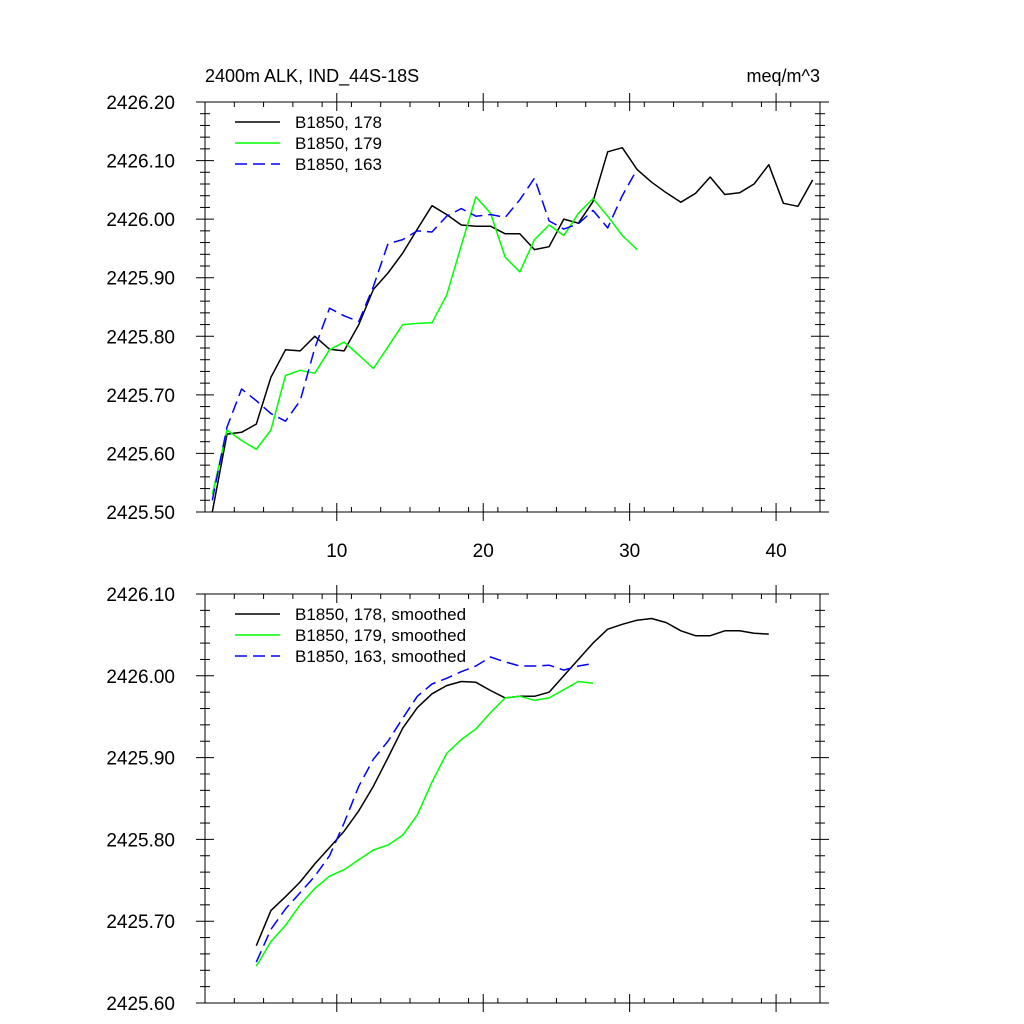  What do you see at coordinates (140, 513) in the screenshot?
I see `y-tick-label: 2425.50` at bounding box center [140, 513].